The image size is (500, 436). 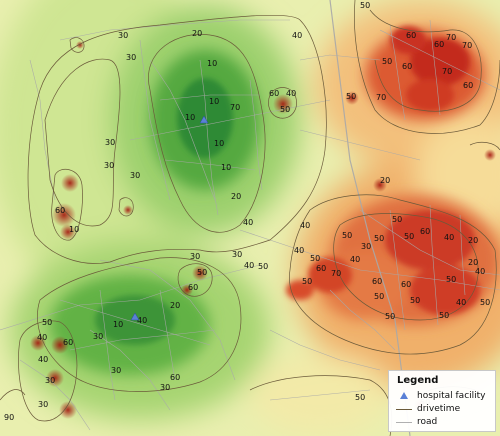 What do you see at coordinates (439, 408) in the screenshot?
I see `legend-label: drivetime` at bounding box center [439, 408].